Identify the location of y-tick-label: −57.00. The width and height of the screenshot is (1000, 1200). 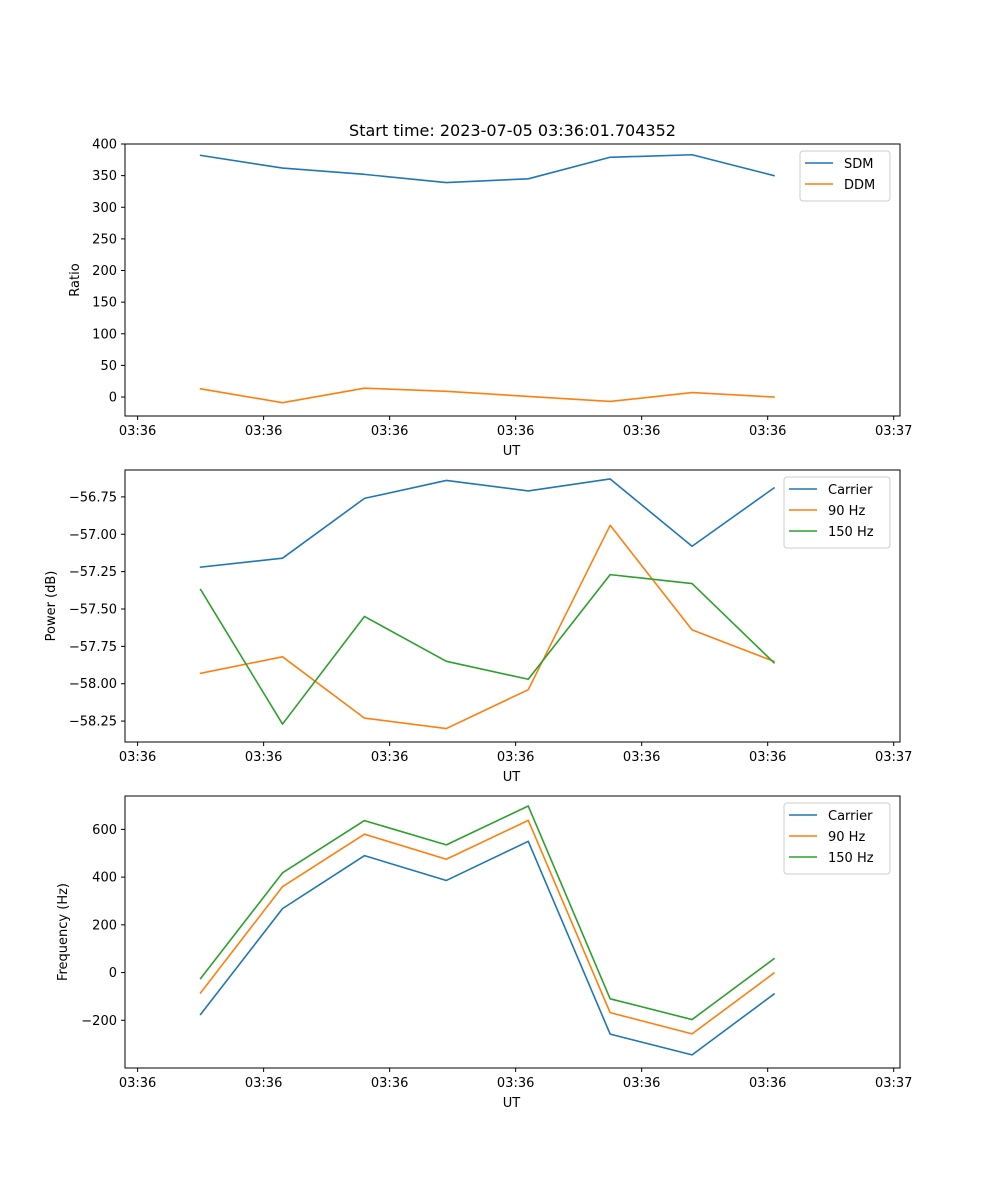
(93, 535).